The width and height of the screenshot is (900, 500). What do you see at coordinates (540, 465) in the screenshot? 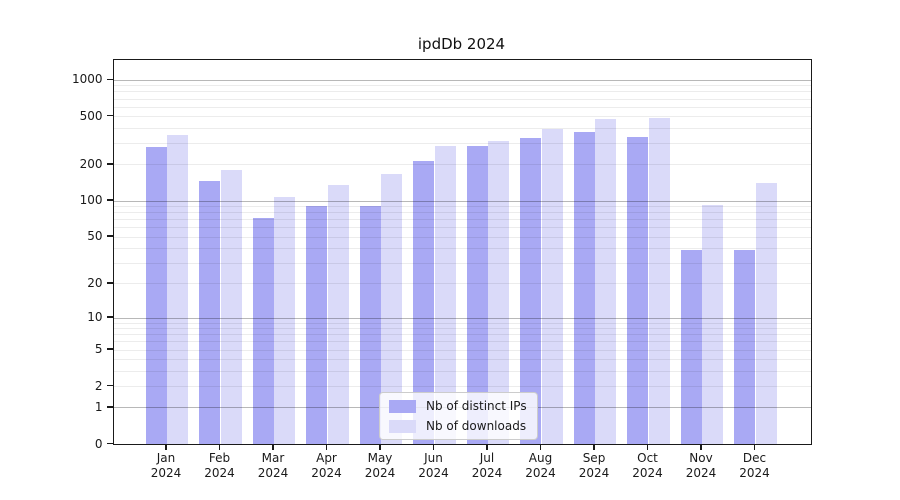
I see `x-axis-tick-label: Aug 2024` at bounding box center [540, 465].